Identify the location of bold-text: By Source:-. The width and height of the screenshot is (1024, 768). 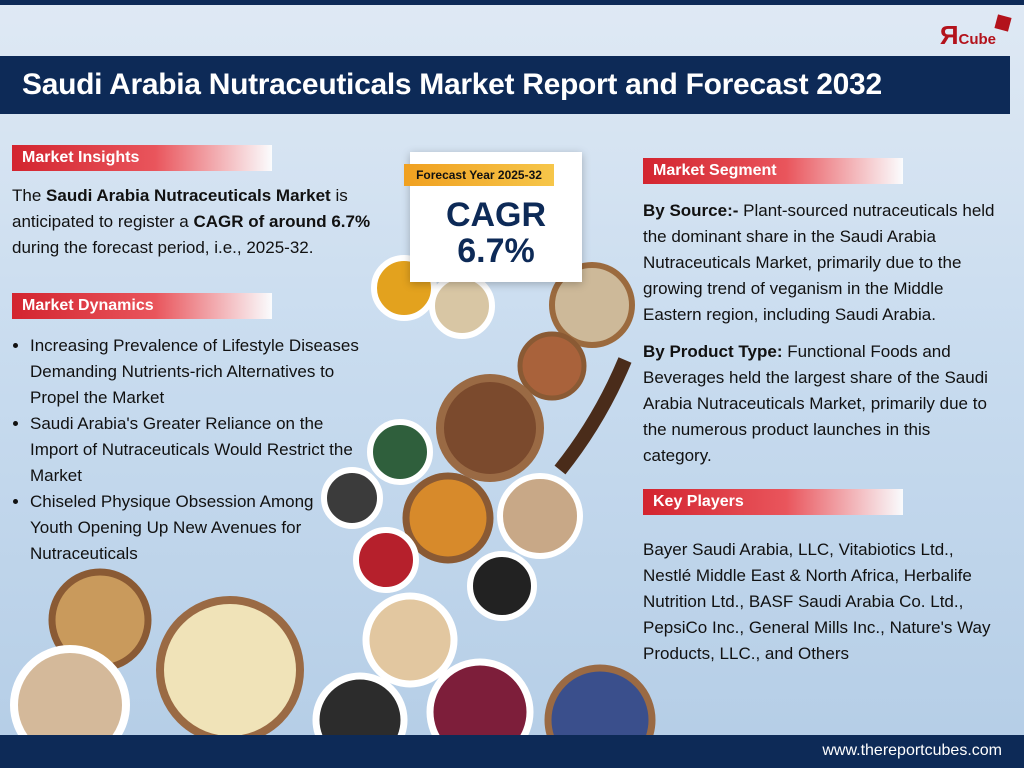
(691, 210).